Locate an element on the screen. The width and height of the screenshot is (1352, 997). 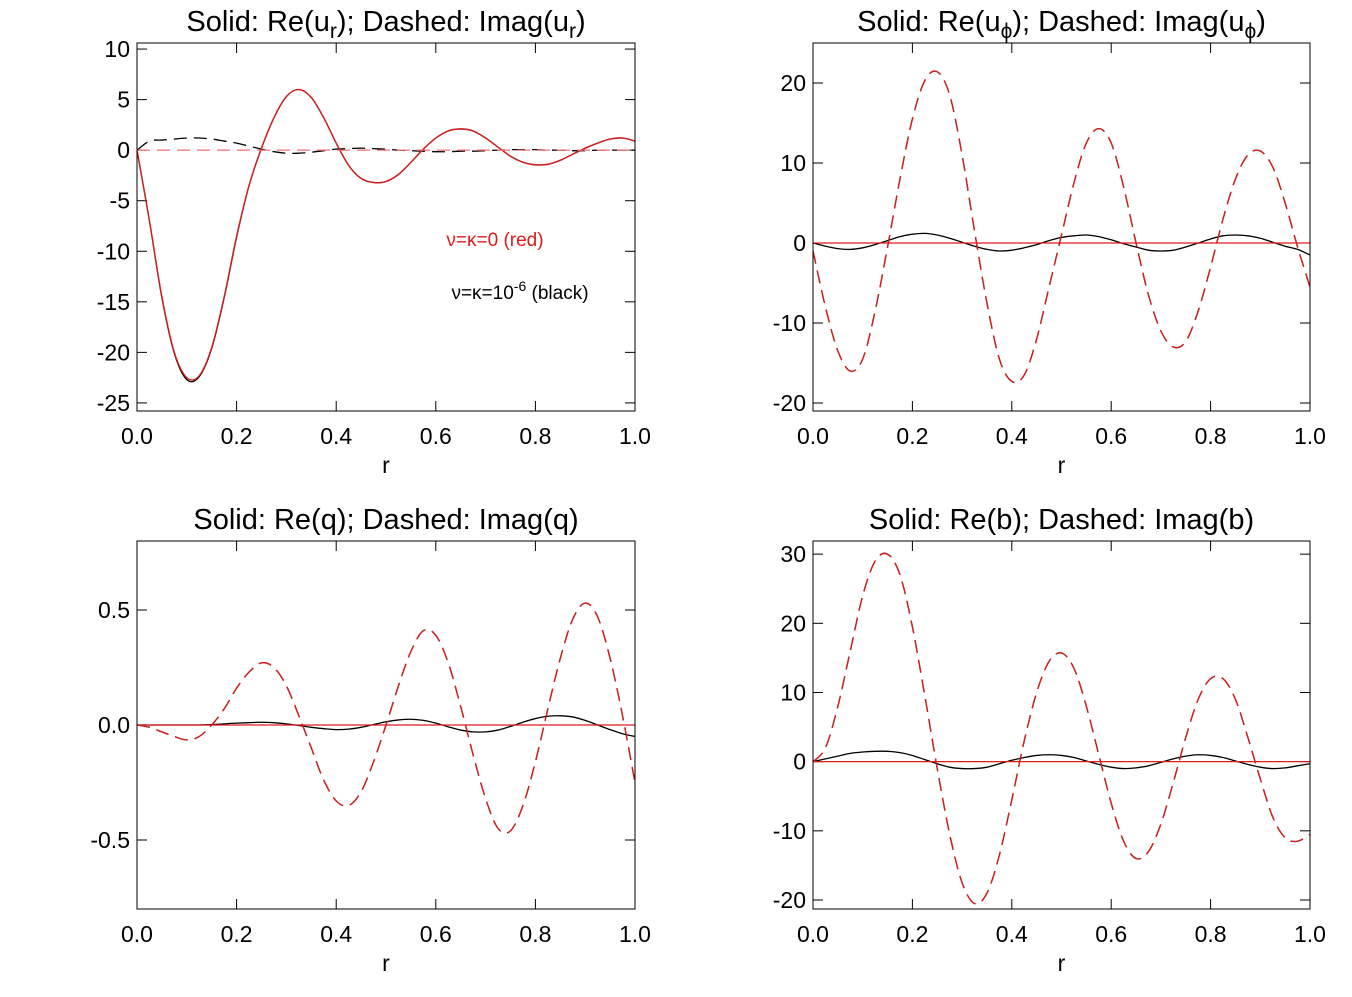
annotation-part: ν=κ=0 (red) is located at coordinates (494, 240).